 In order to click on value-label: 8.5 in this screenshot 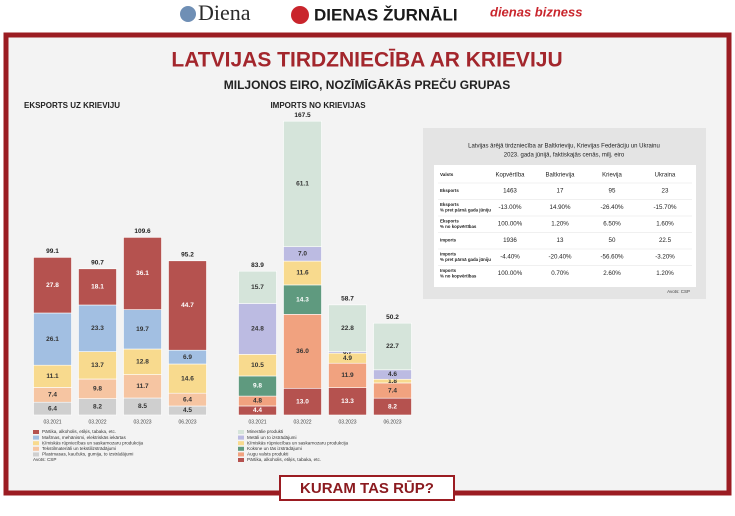, I will do `click(142, 406)`.